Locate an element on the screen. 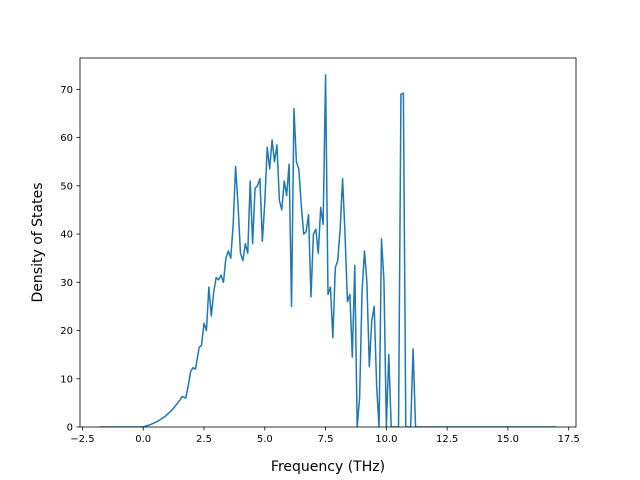 This screenshot has width=640, height=480. x-axis-ticks: −2.5 0.0 2.5 5.0 7.5 10.0 12.5 15.0 17.5 is located at coordinates (325, 436).